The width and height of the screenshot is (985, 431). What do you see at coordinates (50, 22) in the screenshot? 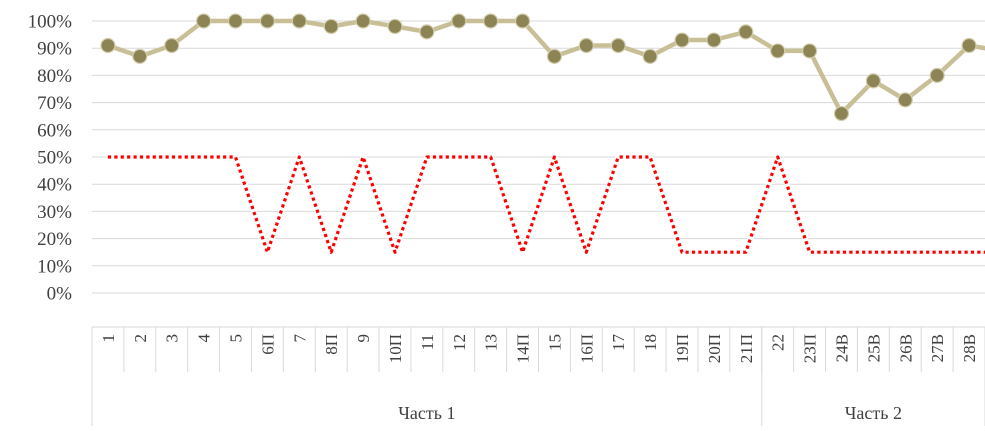
I see `y-tick-label: 100%` at bounding box center [50, 22].